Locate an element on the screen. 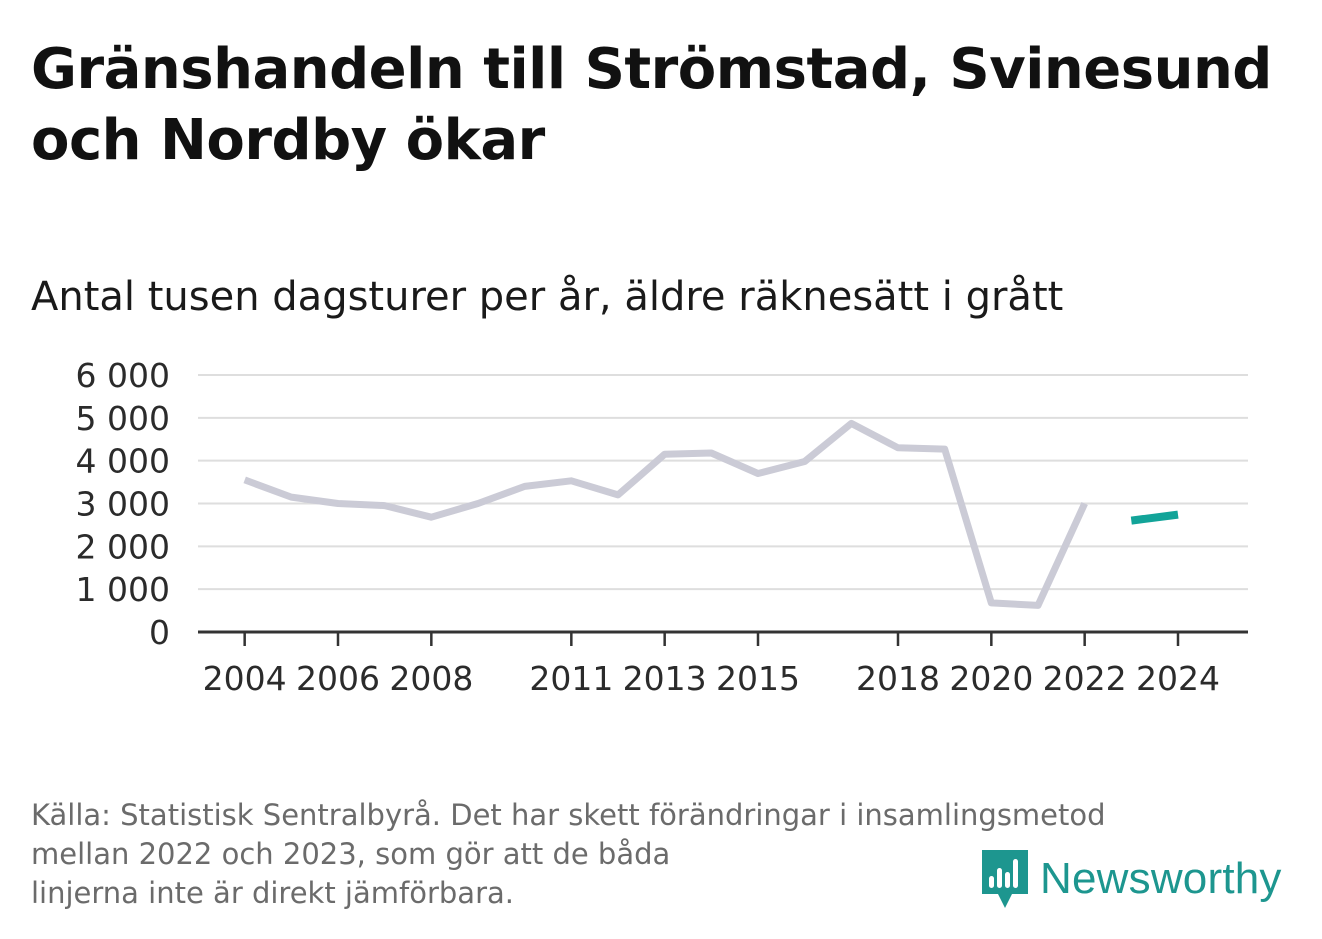 This screenshot has height=939, width=1322. x-tick-label: 2024 is located at coordinates (1178, 678).